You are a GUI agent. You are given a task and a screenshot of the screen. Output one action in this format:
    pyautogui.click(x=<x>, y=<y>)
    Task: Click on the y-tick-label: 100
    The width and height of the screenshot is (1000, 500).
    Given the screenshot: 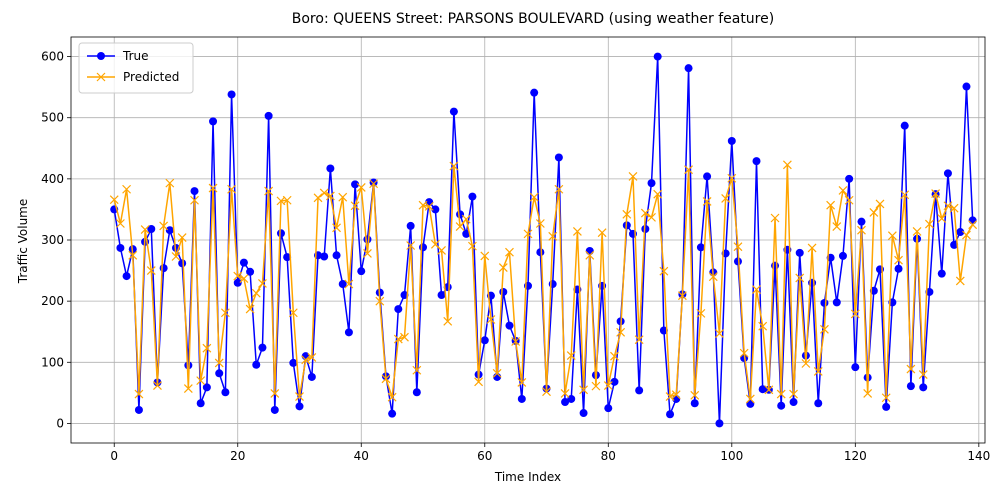 What is the action you would take?
    pyautogui.click(x=52, y=362)
    